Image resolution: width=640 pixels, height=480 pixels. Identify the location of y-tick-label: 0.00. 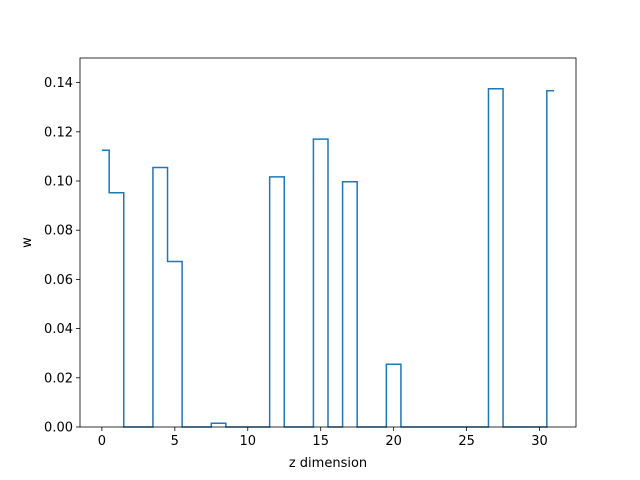
(58, 428).